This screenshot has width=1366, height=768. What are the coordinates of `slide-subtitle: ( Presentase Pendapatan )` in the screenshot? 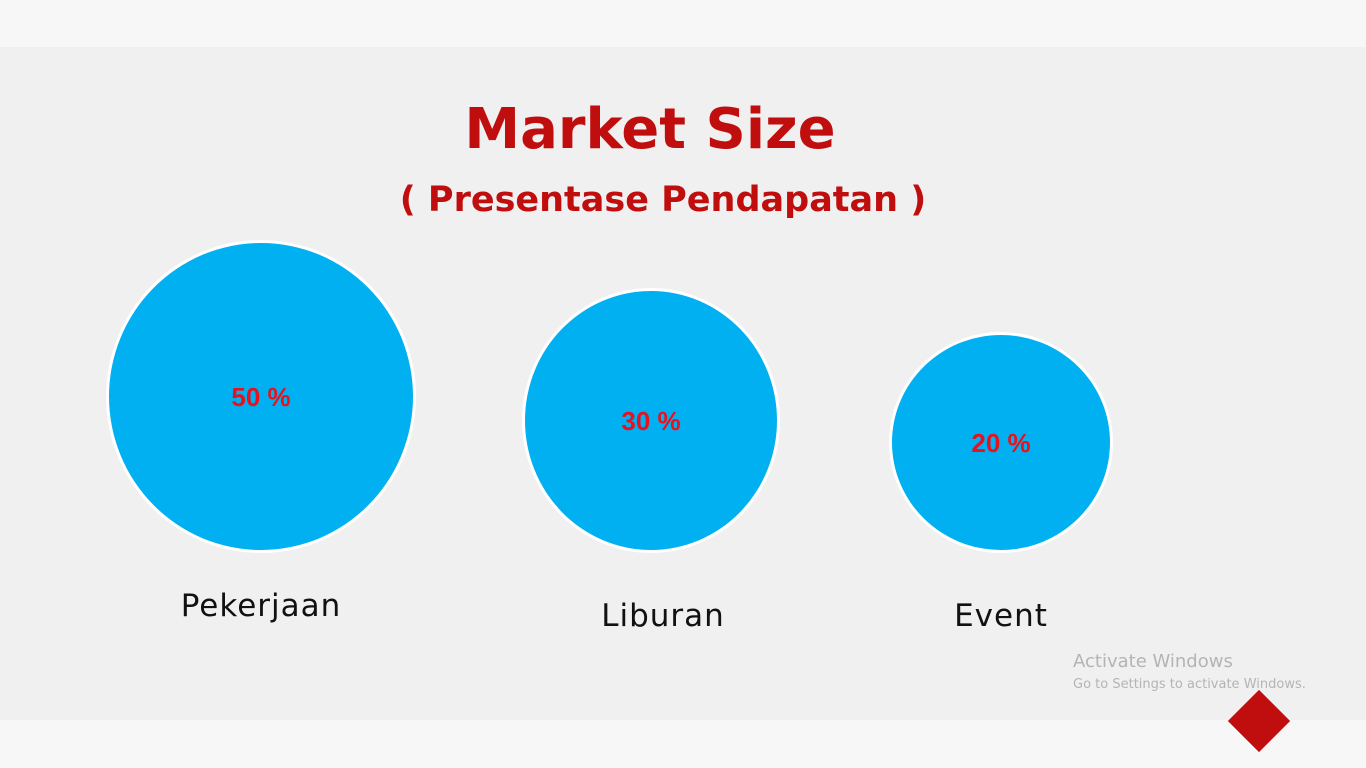 It's located at (663, 200).